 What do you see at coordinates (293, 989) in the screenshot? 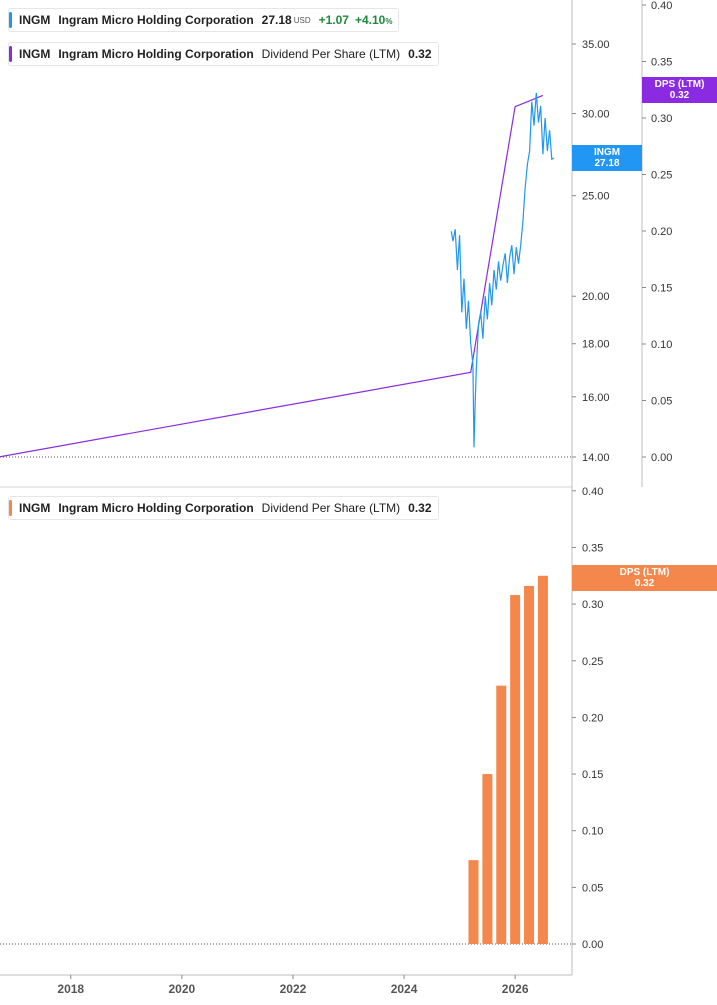
I see `time-tick-label: 2022` at bounding box center [293, 989].